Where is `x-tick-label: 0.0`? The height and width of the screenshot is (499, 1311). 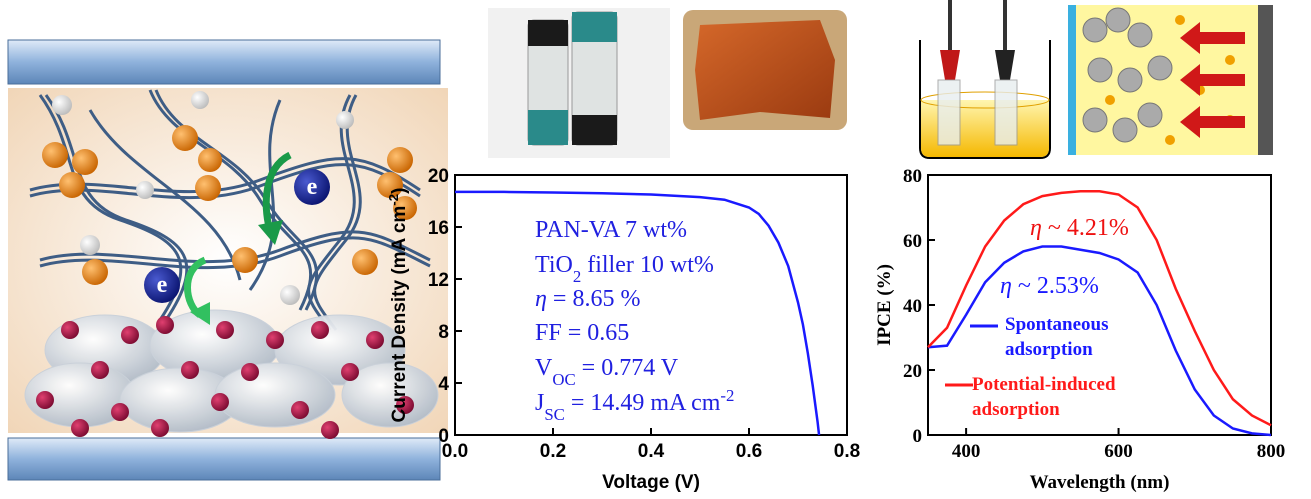 x-tick-label: 0.0 is located at coordinates (455, 451).